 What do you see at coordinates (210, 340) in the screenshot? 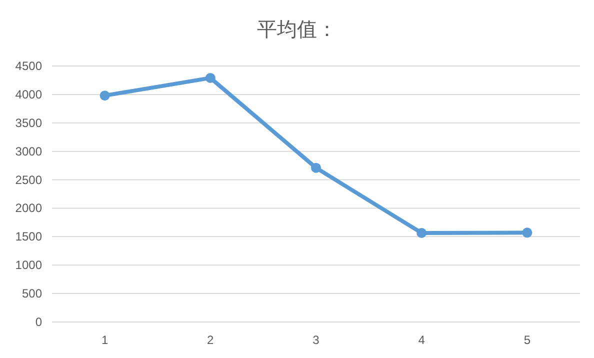
I see `x-tick-label: 2` at bounding box center [210, 340].